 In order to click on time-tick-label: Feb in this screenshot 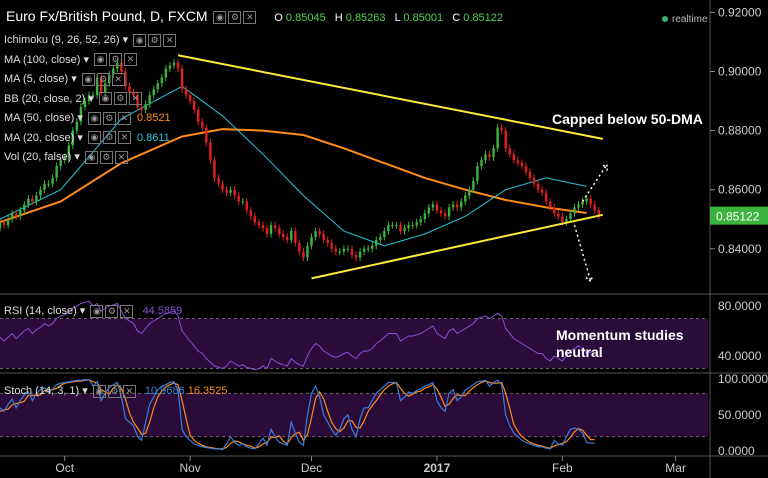, I will do `click(562, 468)`.